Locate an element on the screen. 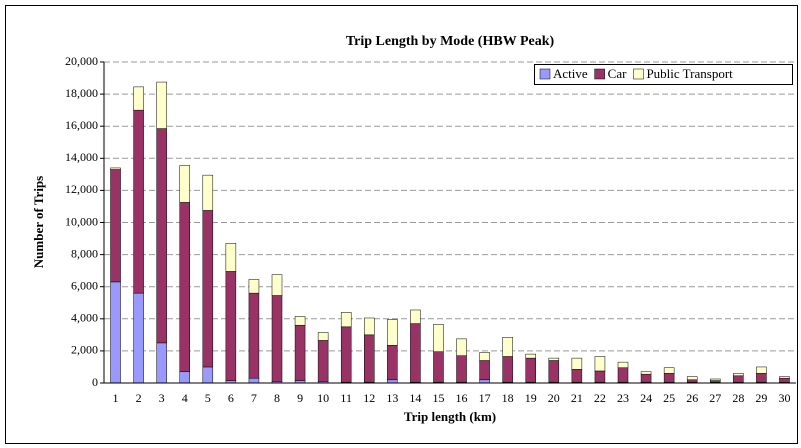 The image size is (801, 448). x-tick-label: 11 is located at coordinates (346, 398).